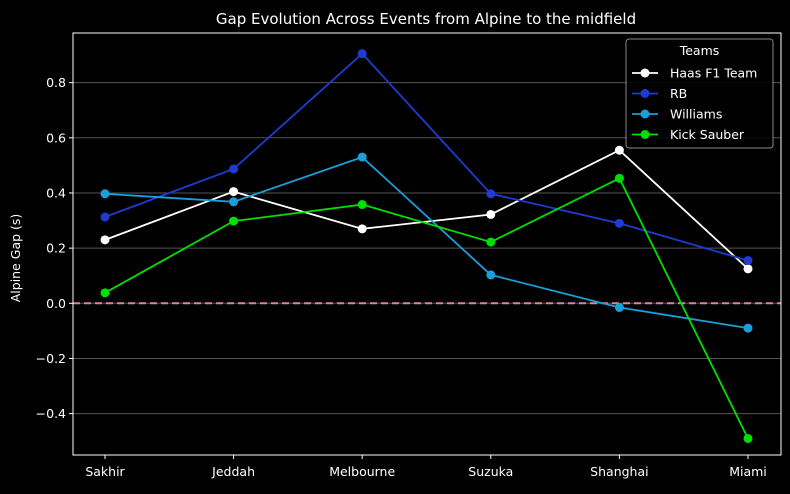 Image resolution: width=790 pixels, height=494 pixels. I want to click on x-tick-label: Sakhir, so click(105, 471).